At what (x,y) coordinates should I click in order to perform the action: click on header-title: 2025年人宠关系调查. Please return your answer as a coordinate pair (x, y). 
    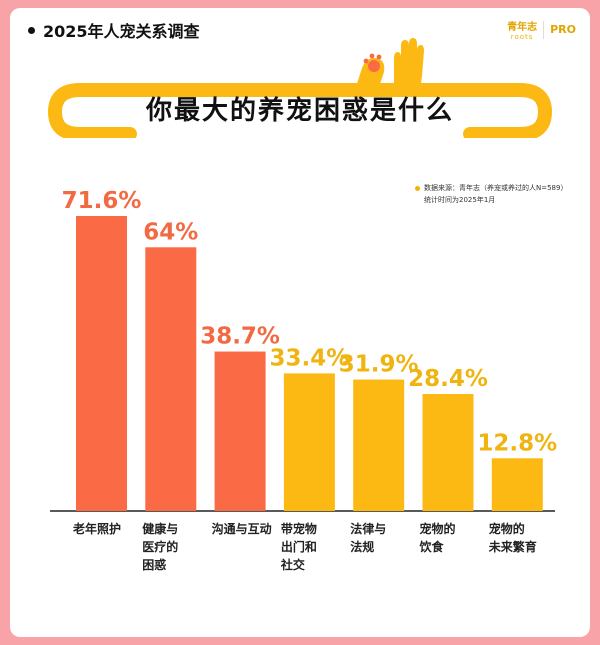
    Looking at the image, I should click on (114, 30).